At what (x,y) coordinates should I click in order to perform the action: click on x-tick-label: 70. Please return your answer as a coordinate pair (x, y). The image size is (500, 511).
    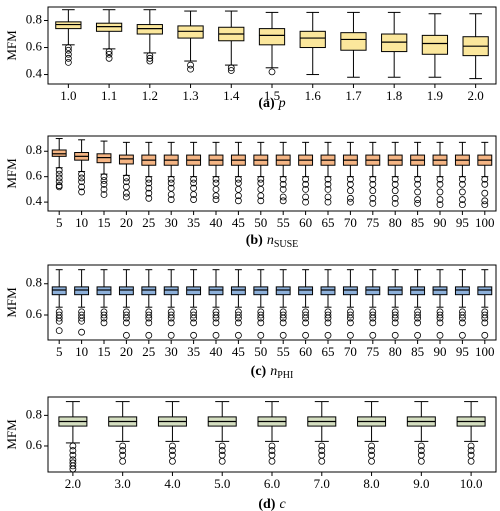
    Looking at the image, I should click on (350, 351).